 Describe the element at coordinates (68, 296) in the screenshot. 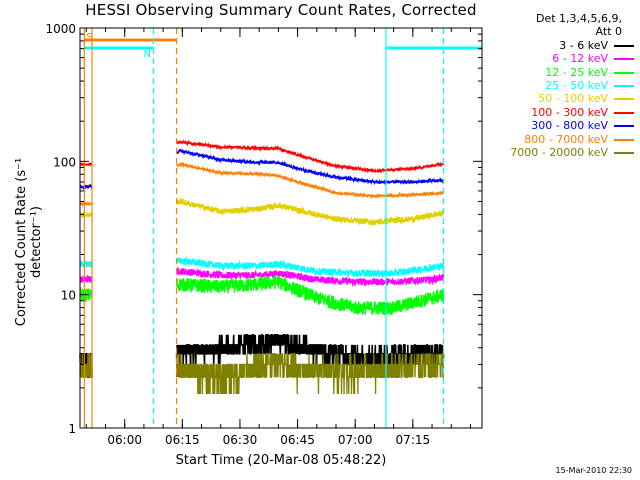

I see `y-tick-label-10: 10` at that location.